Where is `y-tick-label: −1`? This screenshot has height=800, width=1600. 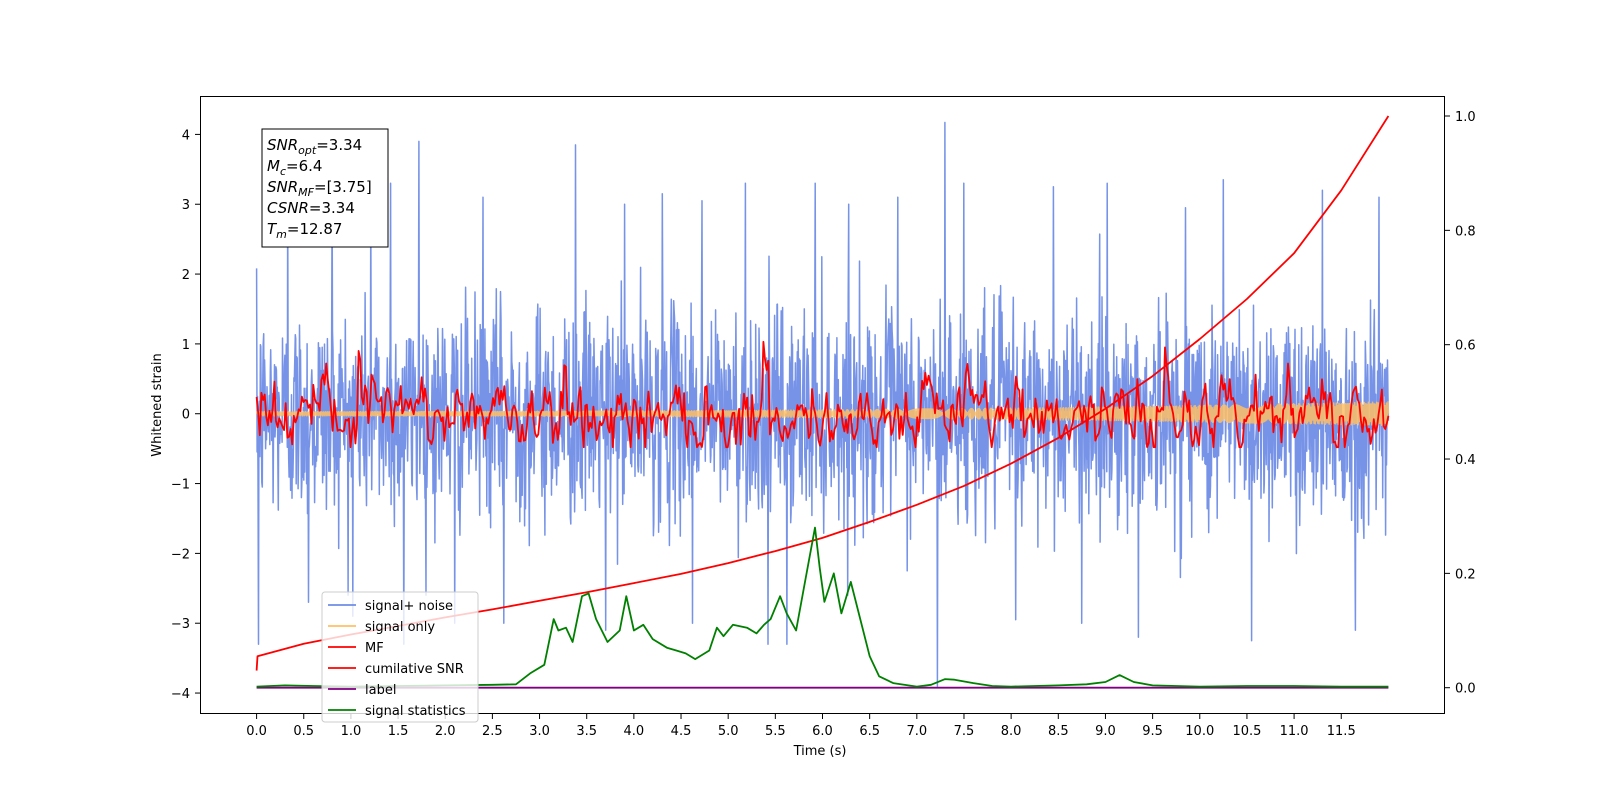
y-tick-label: −1 is located at coordinates (180, 485).